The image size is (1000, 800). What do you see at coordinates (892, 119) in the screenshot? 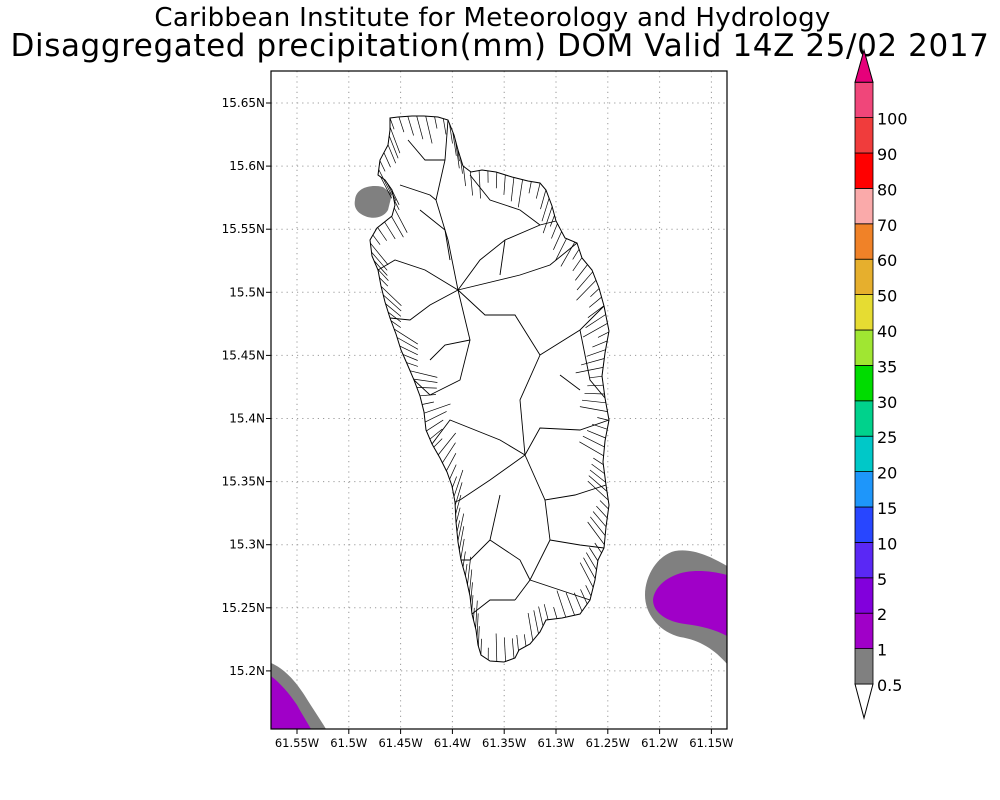
I see `legend-level-label: 100` at bounding box center [892, 119].